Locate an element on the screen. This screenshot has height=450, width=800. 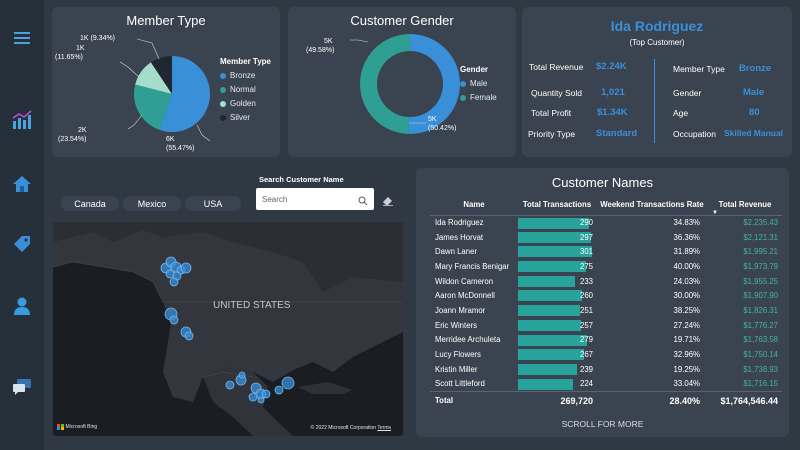
revenue-cell: $1,826.31 is located at coordinates (760, 310).